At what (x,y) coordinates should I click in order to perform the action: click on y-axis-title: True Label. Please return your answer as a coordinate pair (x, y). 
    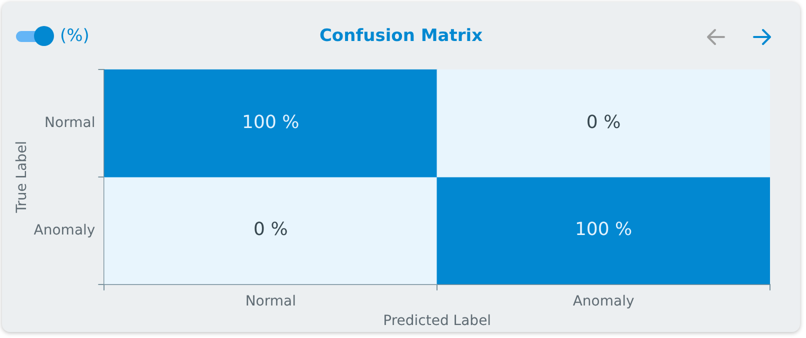
    Looking at the image, I should click on (22, 177).